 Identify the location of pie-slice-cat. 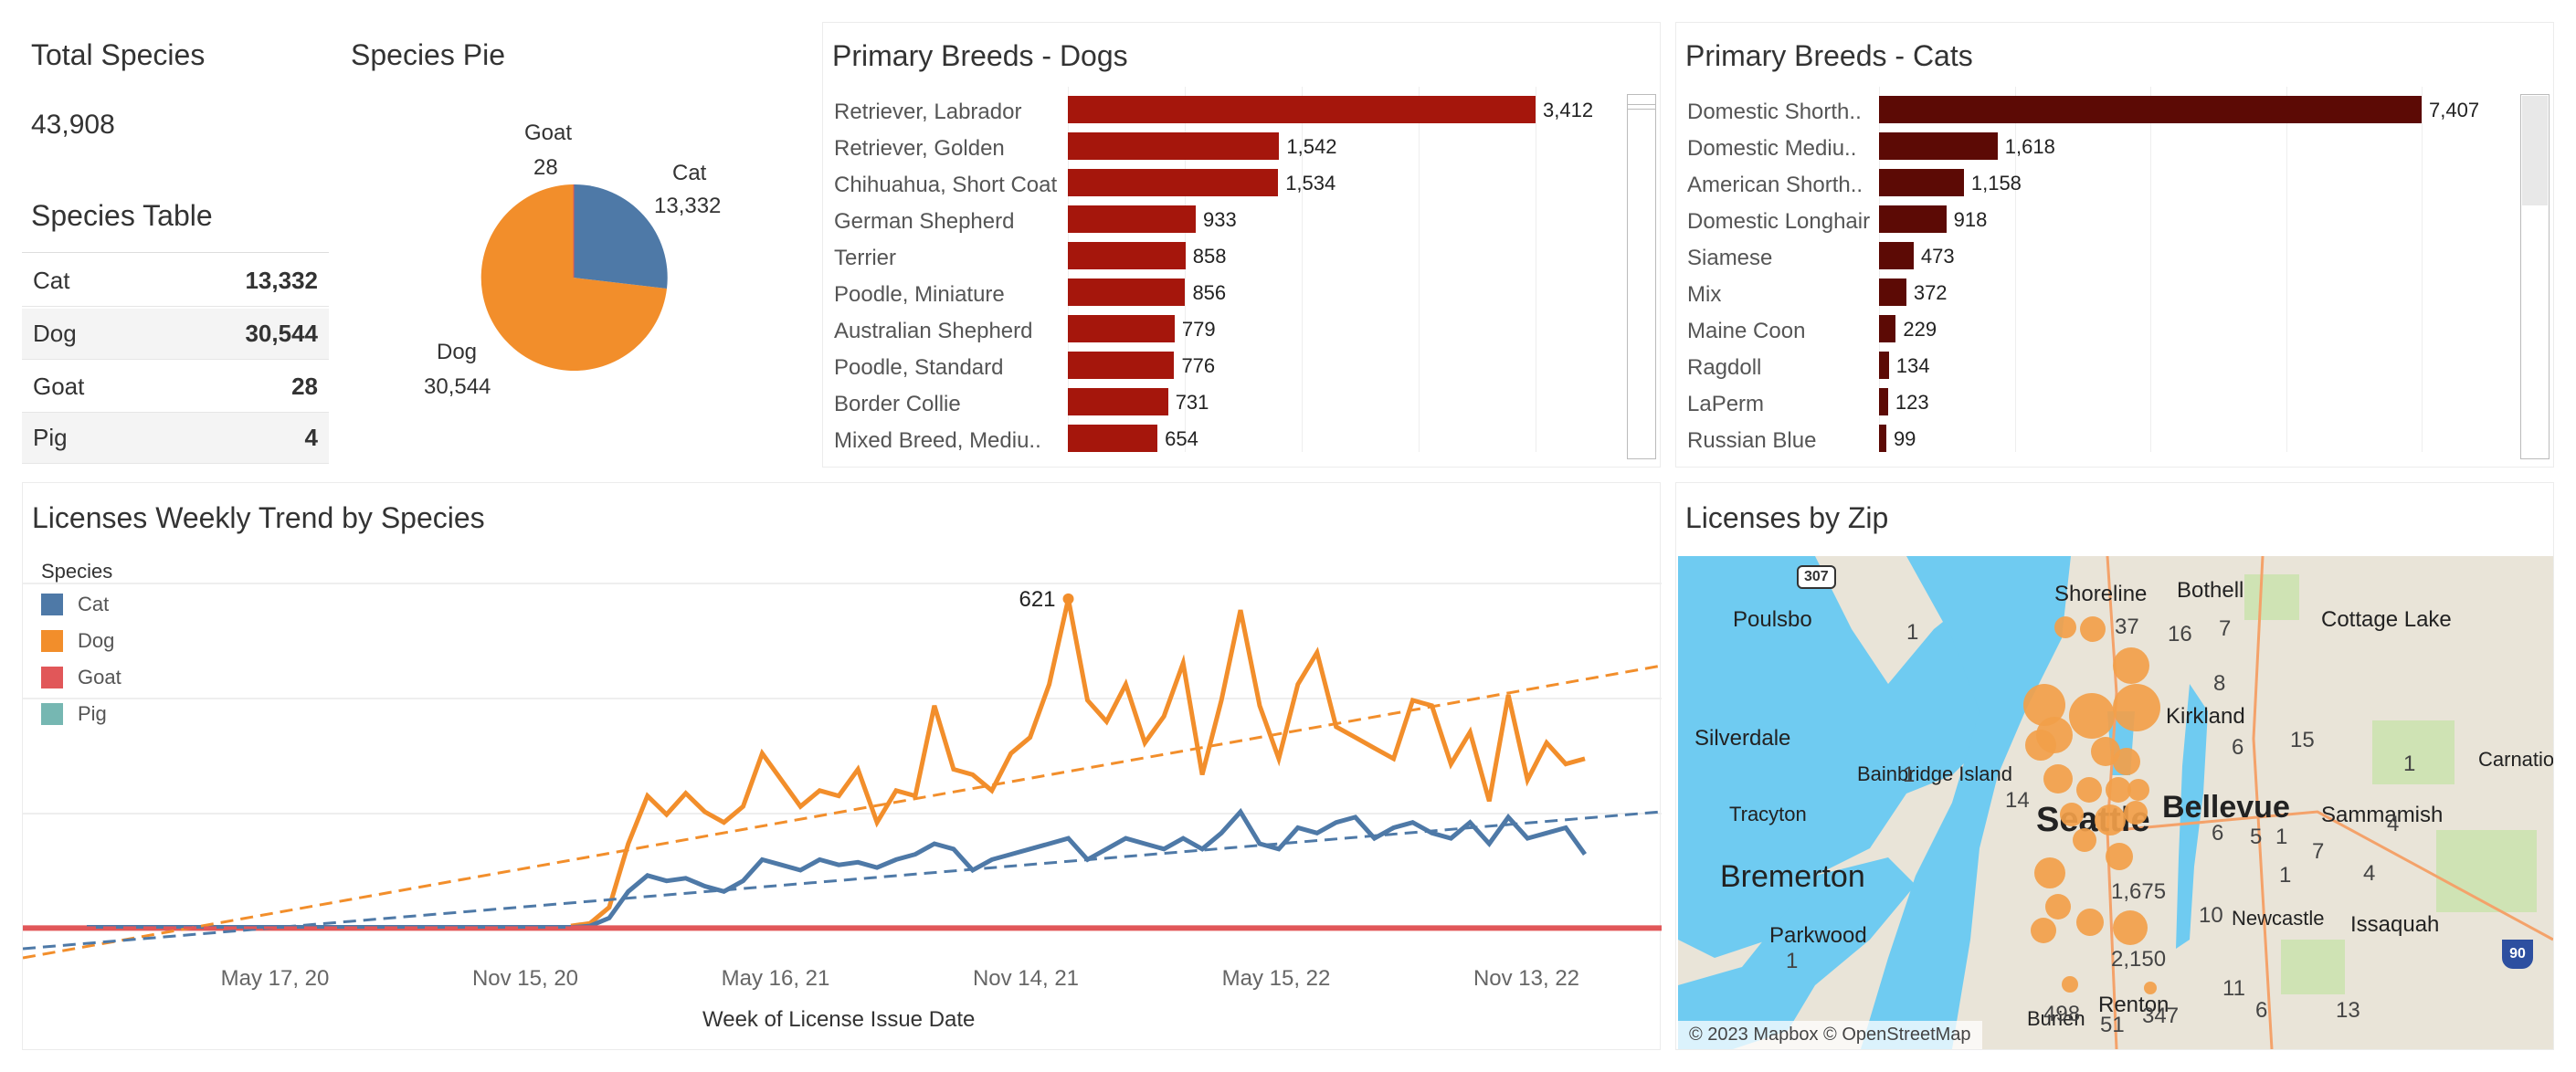
(621, 236).